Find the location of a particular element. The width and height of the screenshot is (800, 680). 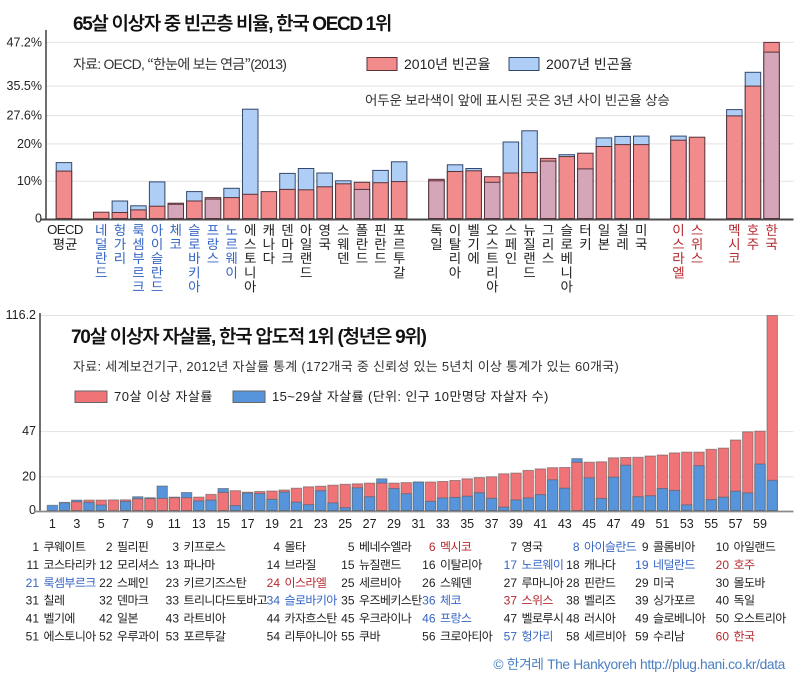

svg-text: 벨기에 is located at coordinates (59, 618).